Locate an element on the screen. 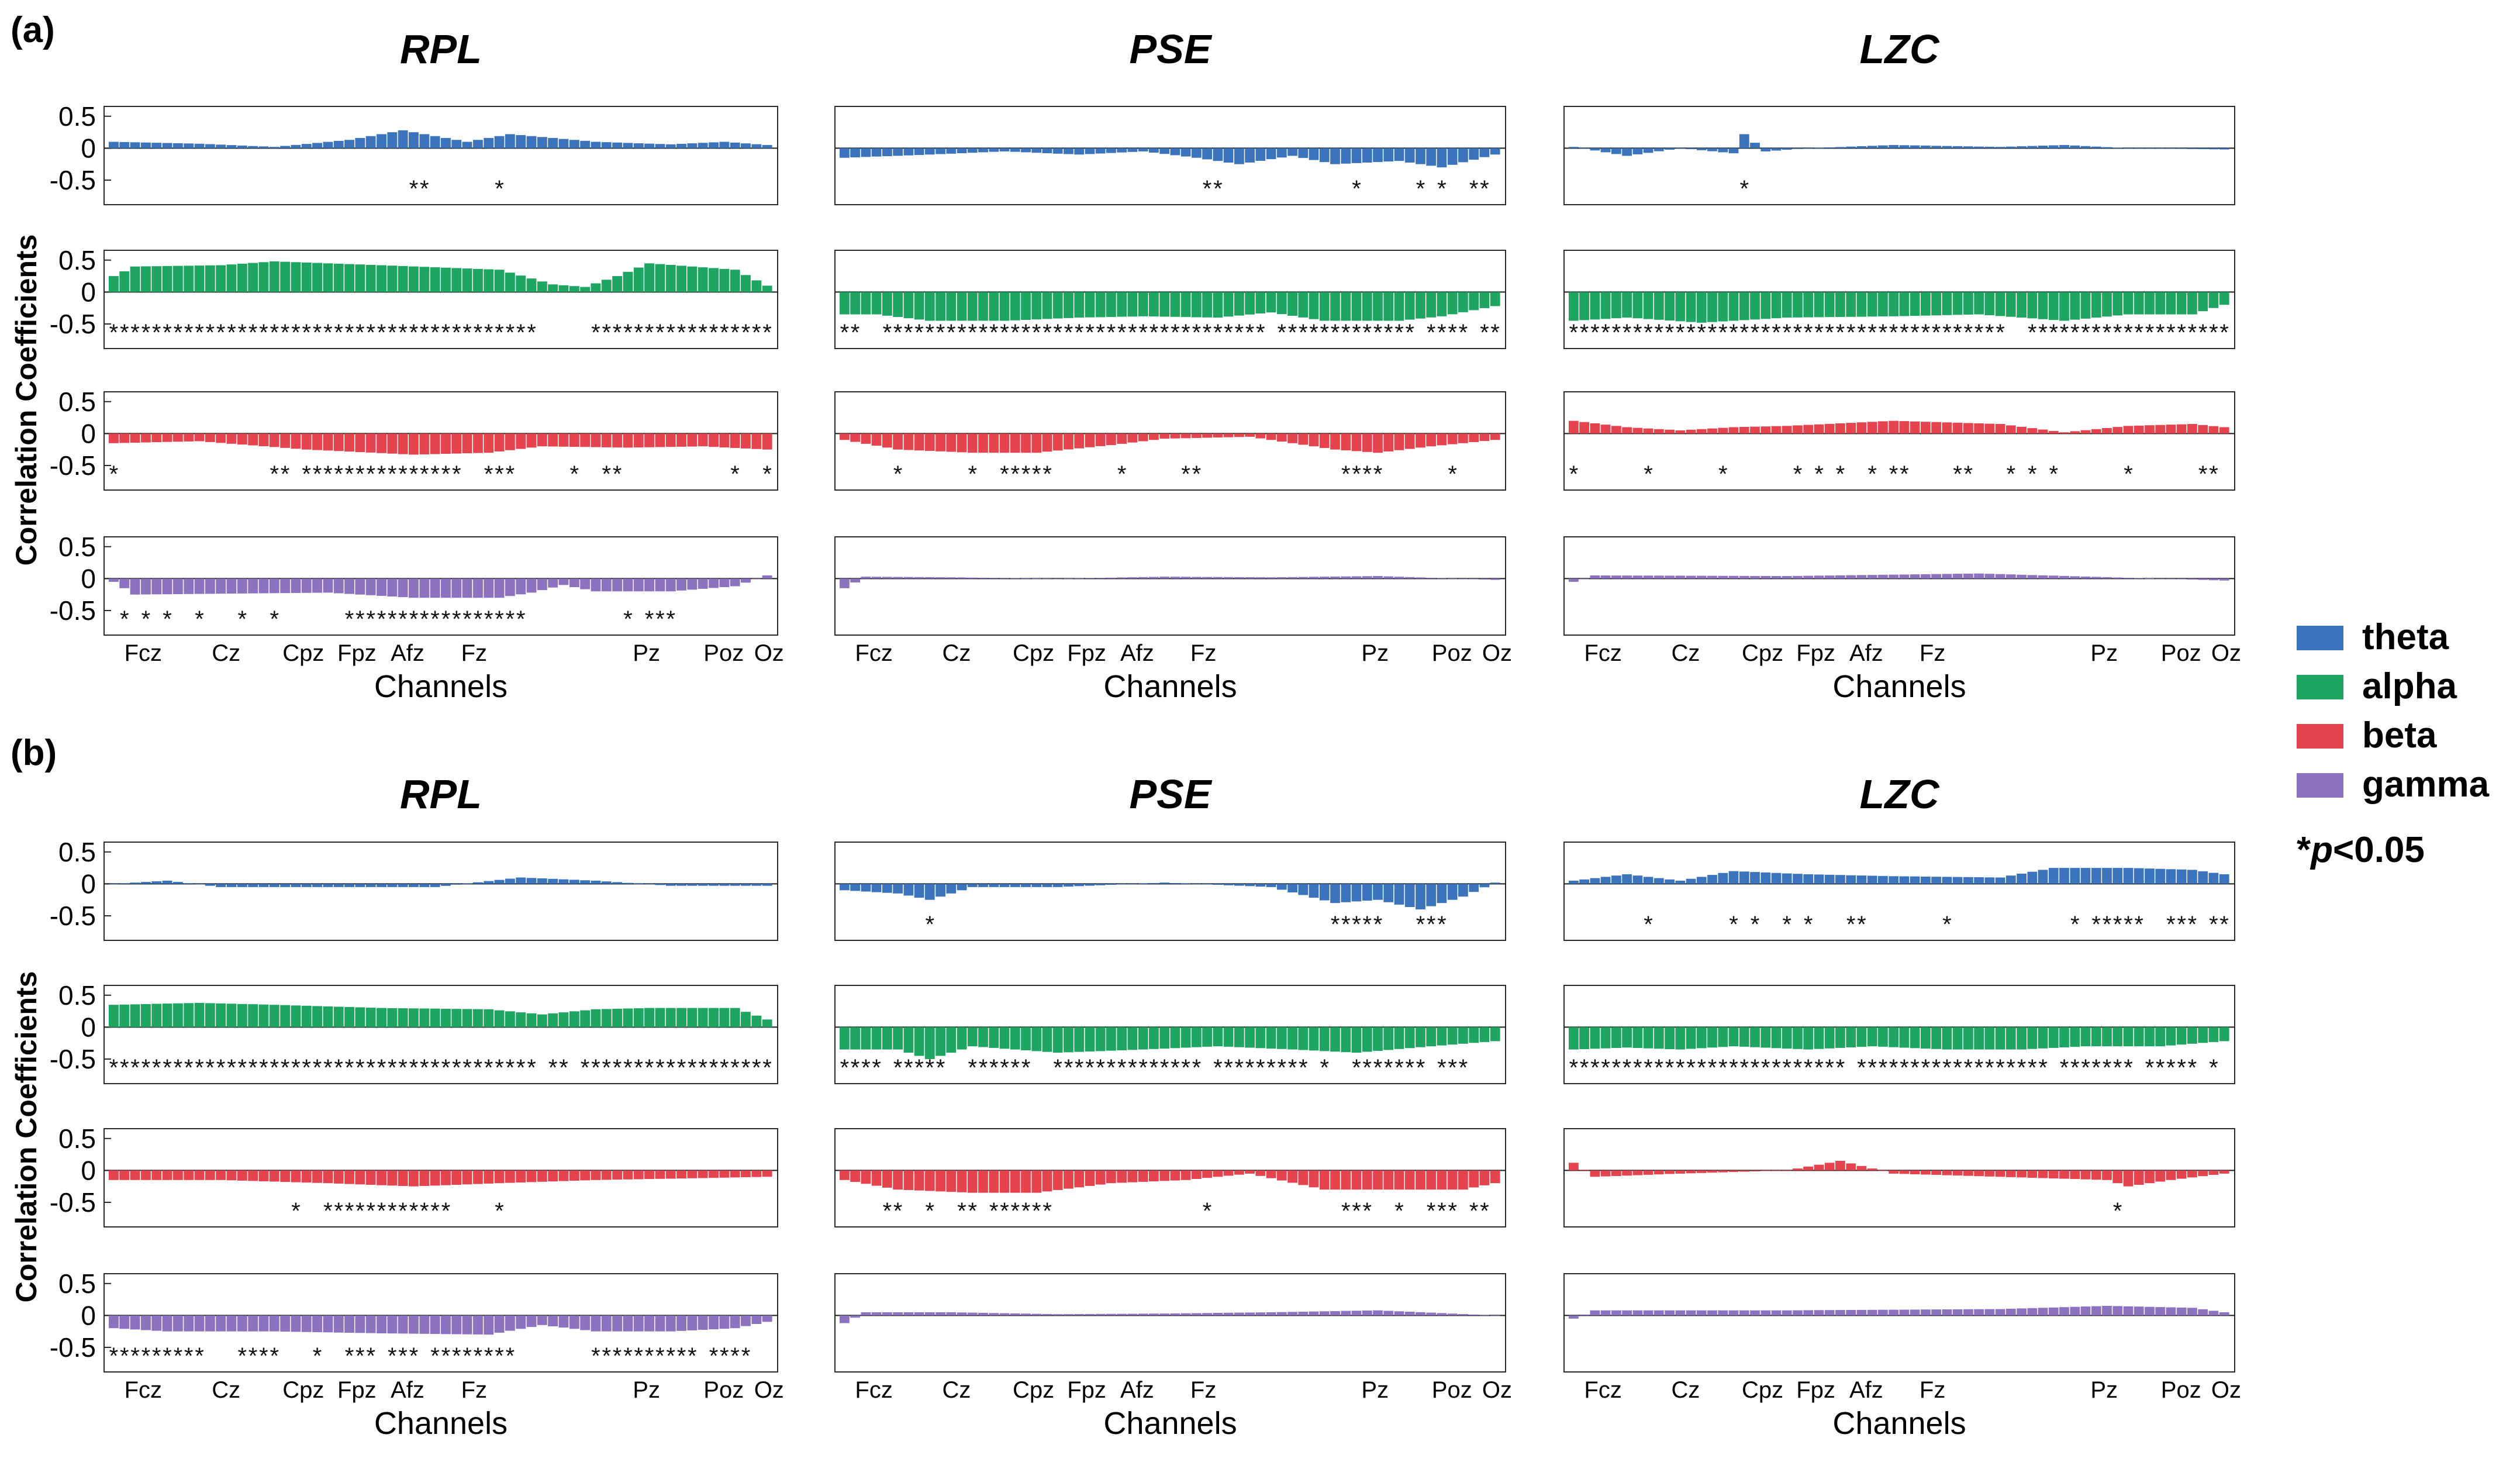  y-tick-label: 0 is located at coordinates (88, 883).